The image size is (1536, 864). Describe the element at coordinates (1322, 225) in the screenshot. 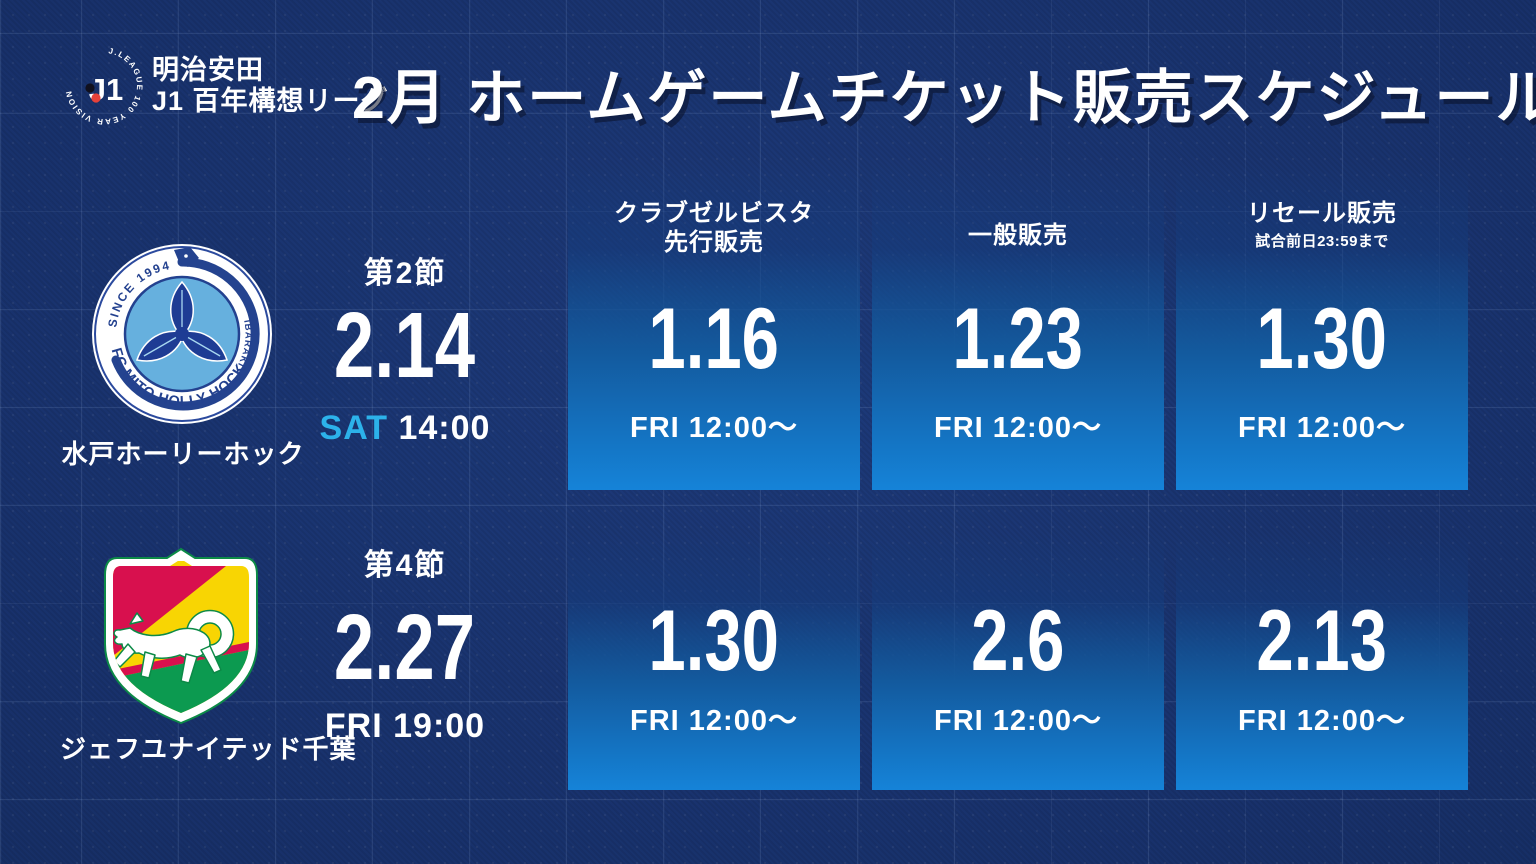

I see `column-header-resale: リセール販売 試合前日23:59まで` at that location.